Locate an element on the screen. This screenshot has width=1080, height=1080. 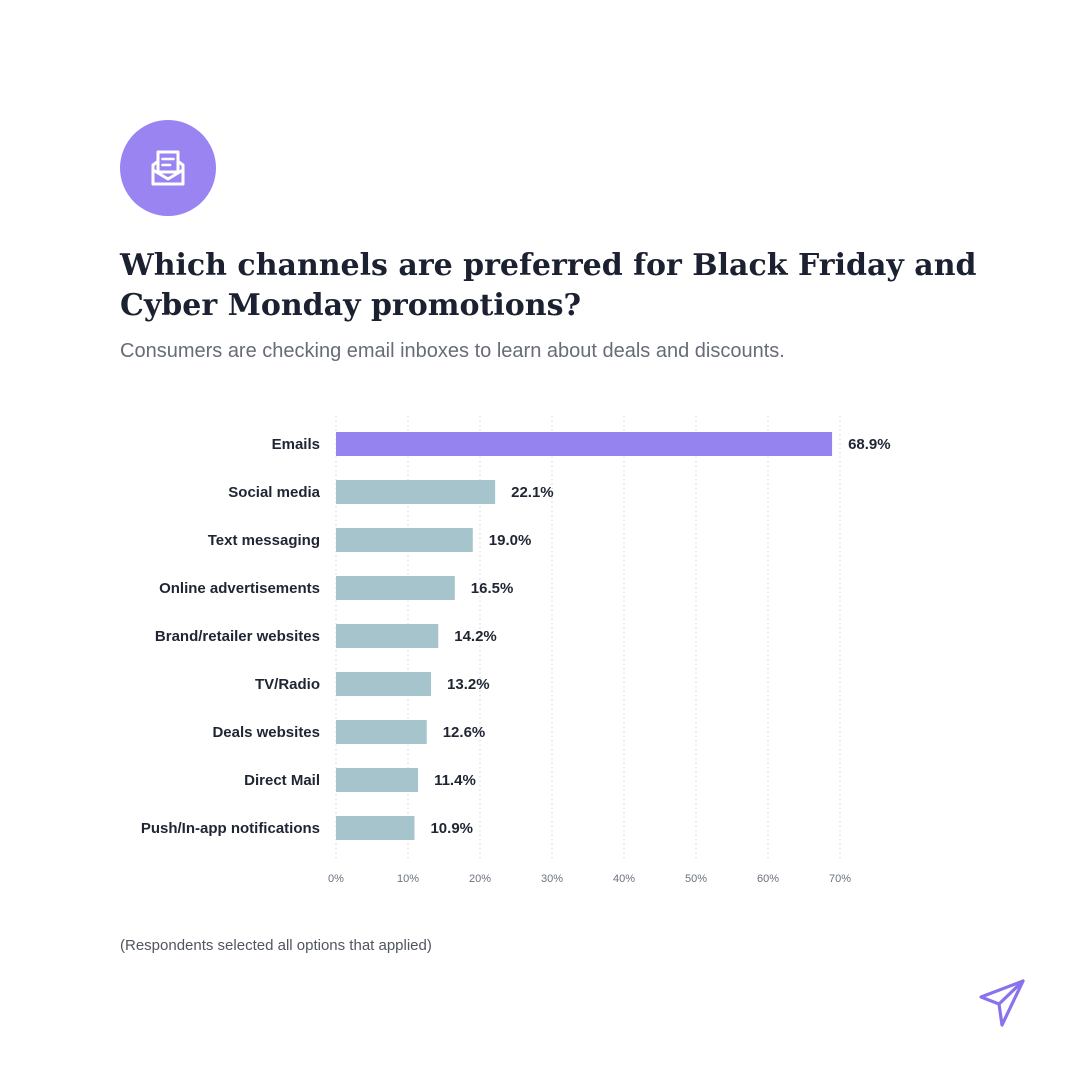
category-label: Emails is located at coordinates (296, 444).